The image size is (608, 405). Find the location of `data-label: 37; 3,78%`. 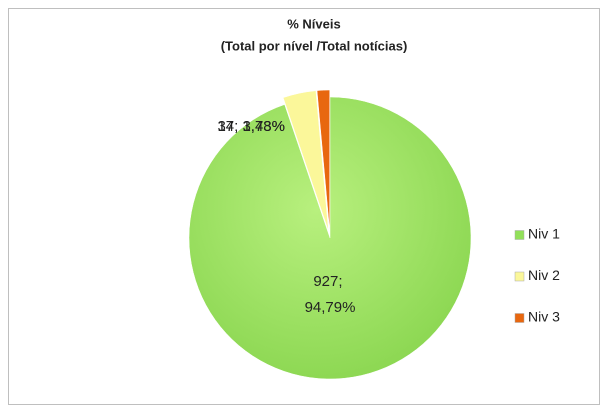

data-label: 37; 3,78% is located at coordinates (251, 126).